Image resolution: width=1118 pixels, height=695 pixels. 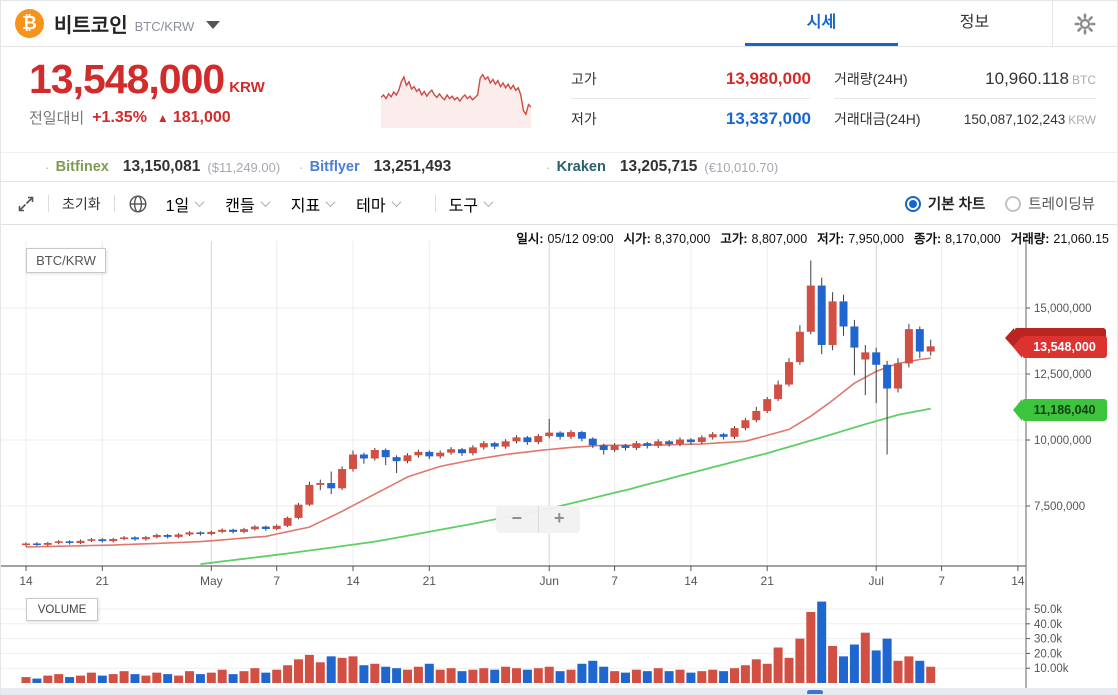 What do you see at coordinates (456, 100) in the screenshot?
I see `mini-sparkline-chart` at bounding box center [456, 100].